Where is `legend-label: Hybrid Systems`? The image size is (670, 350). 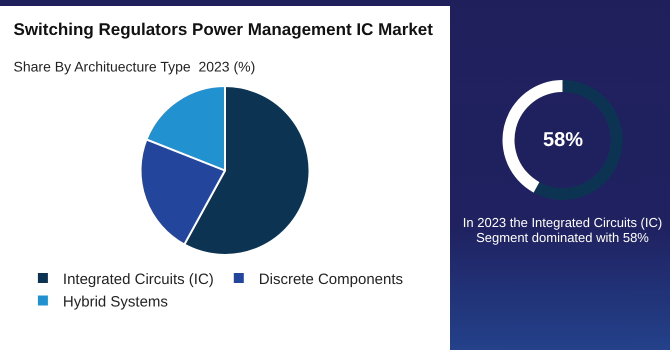
legend-label: Hybrid Systems is located at coordinates (115, 301).